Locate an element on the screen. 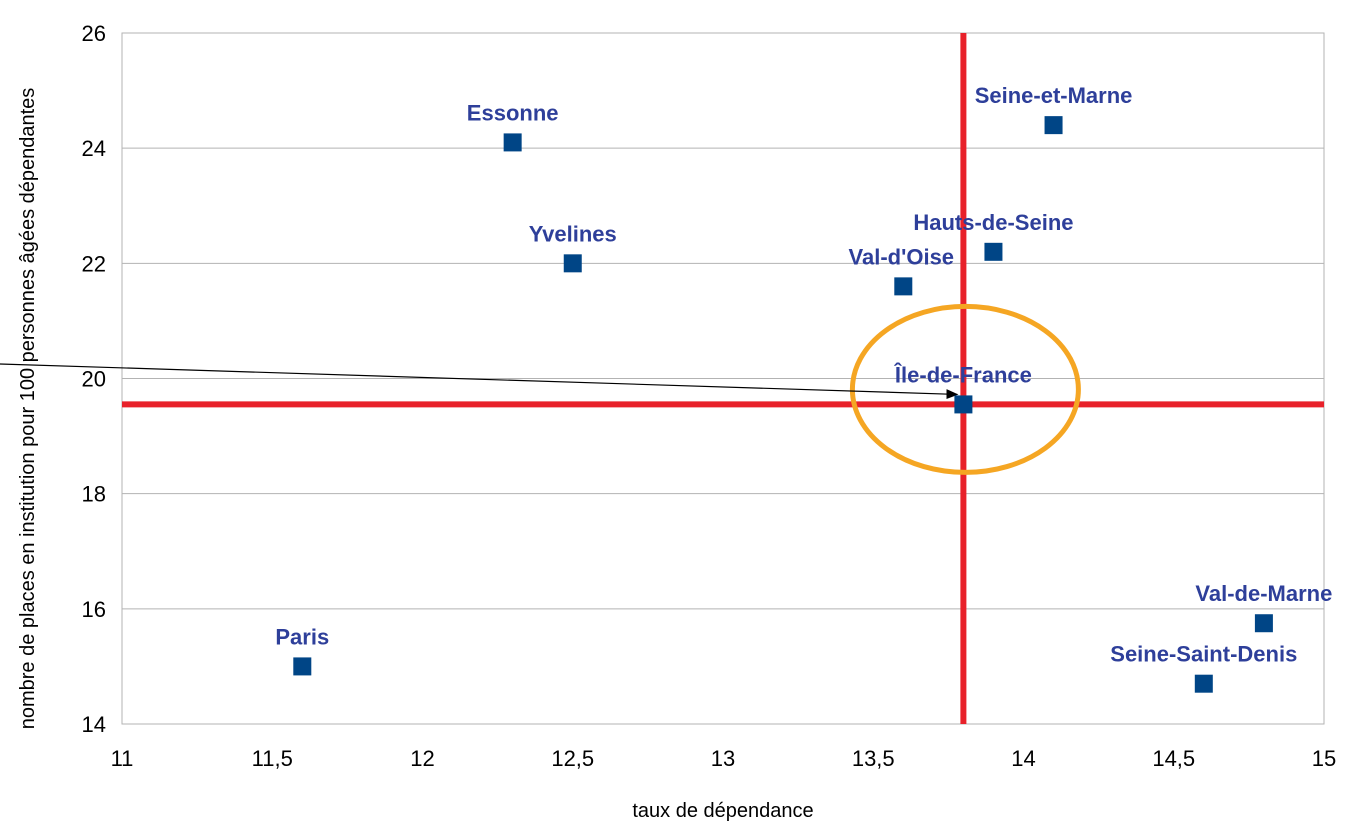  x-tick-label: 14 is located at coordinates (1023, 758).